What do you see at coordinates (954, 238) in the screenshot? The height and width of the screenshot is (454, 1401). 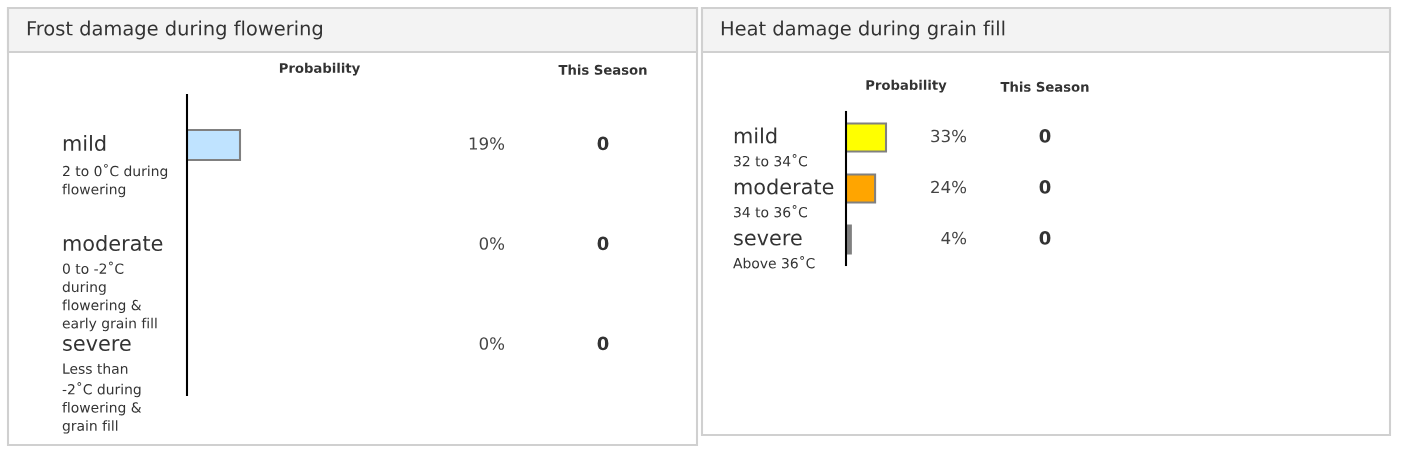 I see `data-label: 4%` at bounding box center [954, 238].